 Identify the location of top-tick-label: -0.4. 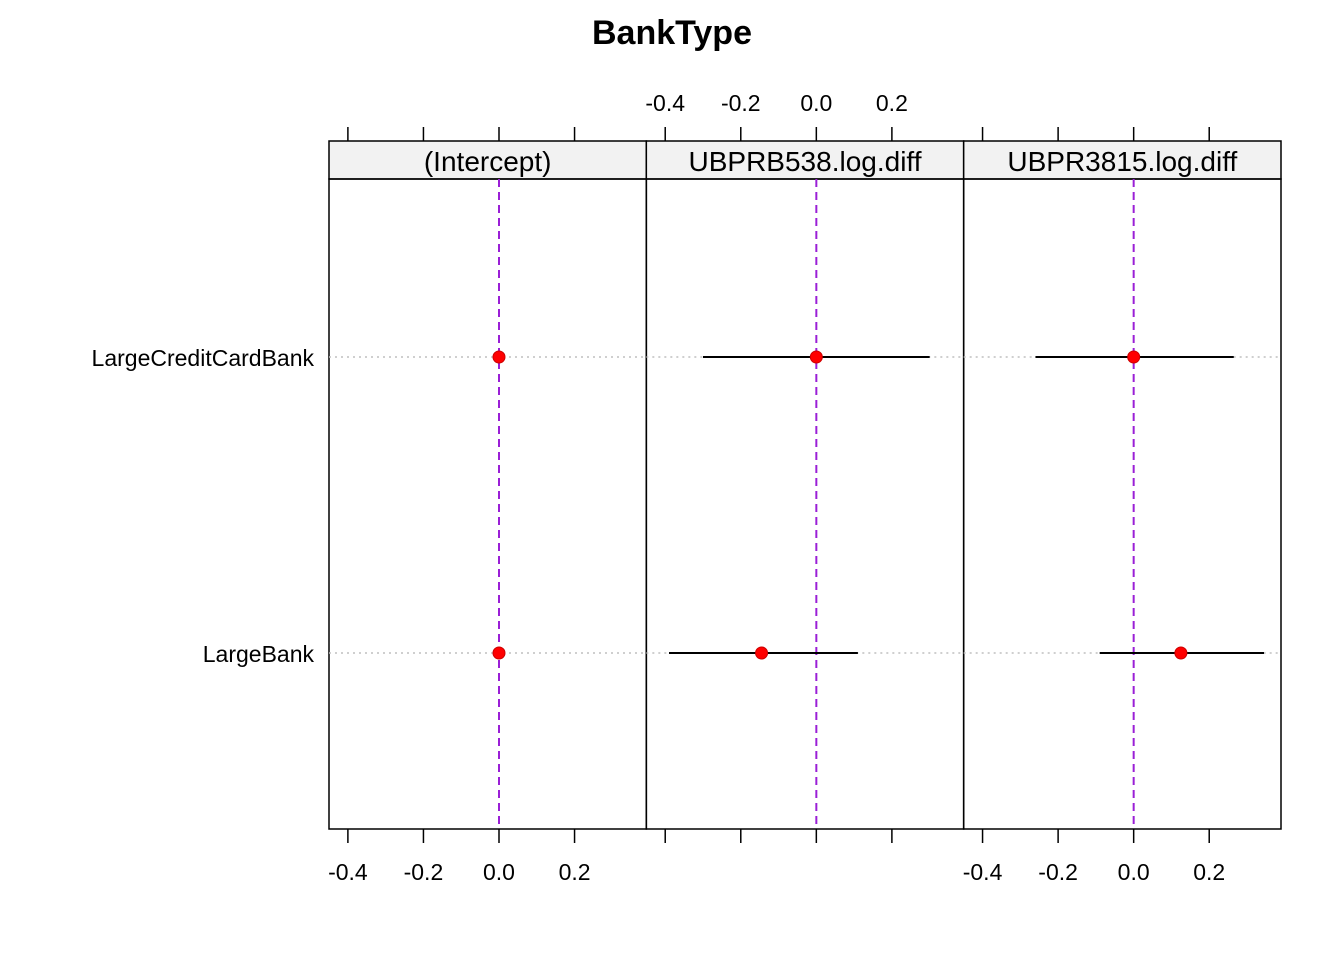
(665, 103).